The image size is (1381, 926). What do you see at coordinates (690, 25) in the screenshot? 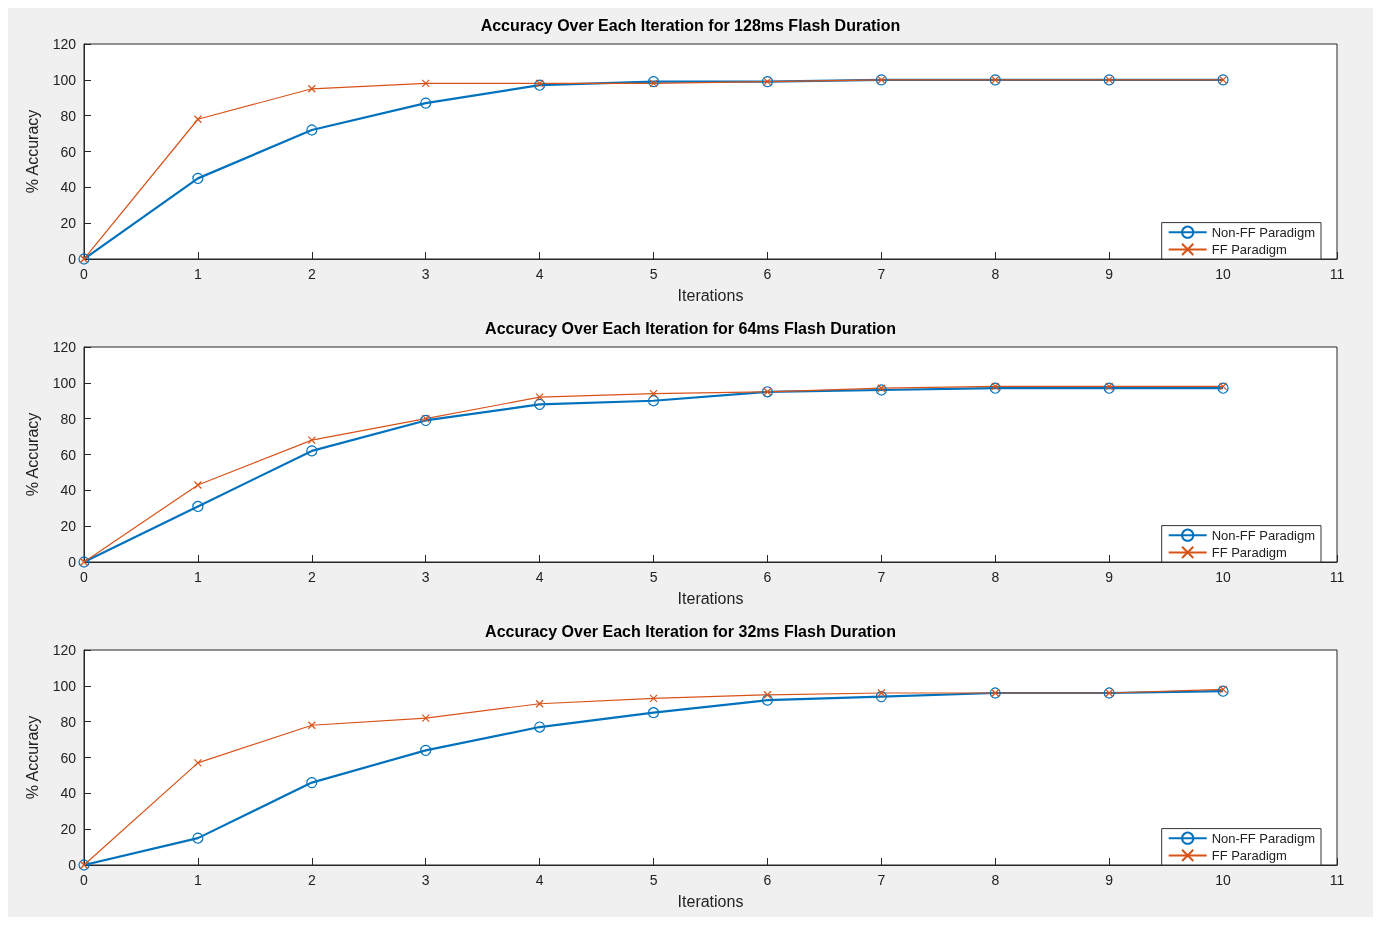
I see `chart-title: Accuracy Over Each Iteration for 128ms Flash Duration` at bounding box center [690, 25].